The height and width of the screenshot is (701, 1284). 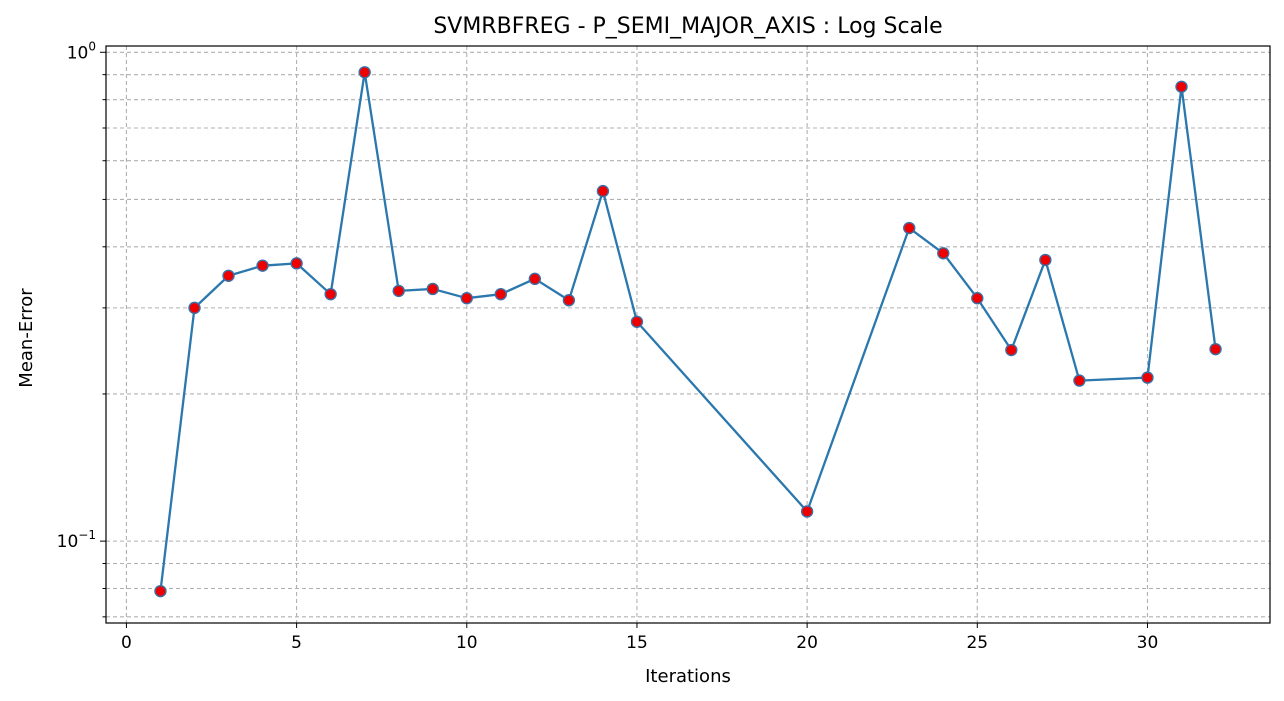 What do you see at coordinates (807, 643) in the screenshot?
I see `x-tick-label: 20` at bounding box center [807, 643].